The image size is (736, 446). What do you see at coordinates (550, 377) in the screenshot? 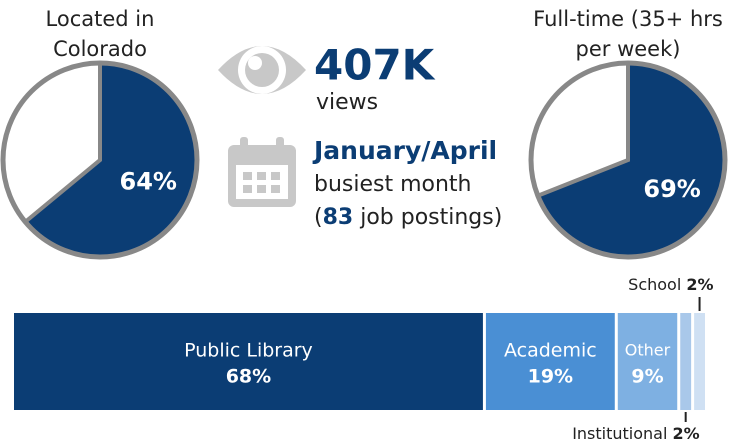
I see `segment-value: 19%` at bounding box center [550, 377].